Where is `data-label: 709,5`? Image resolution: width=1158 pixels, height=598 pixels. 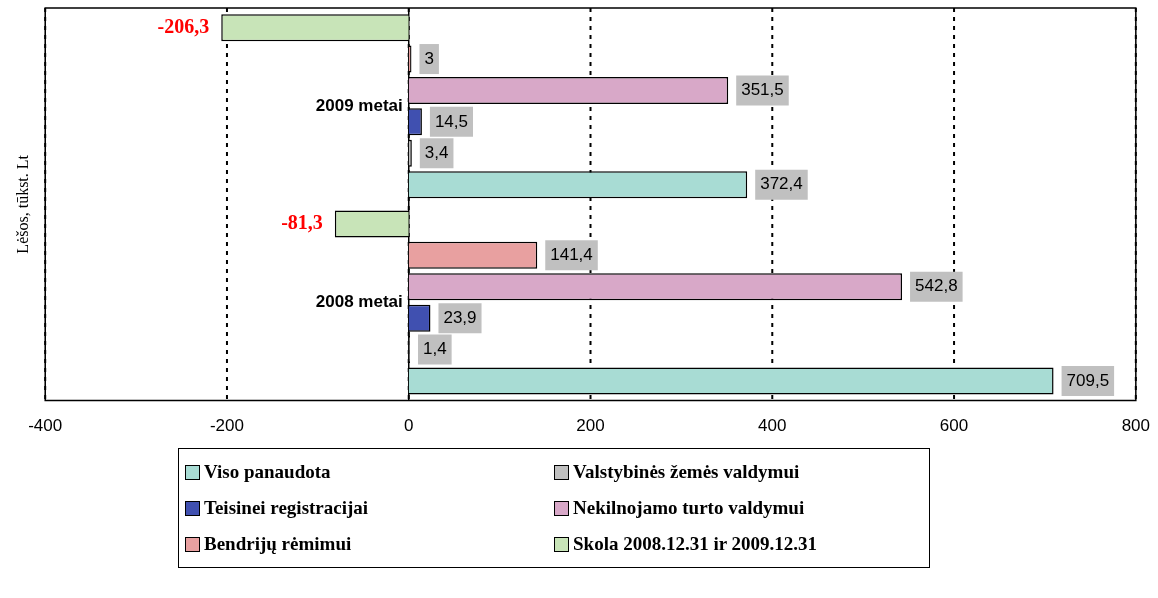
data-label: 709,5 is located at coordinates (1088, 380).